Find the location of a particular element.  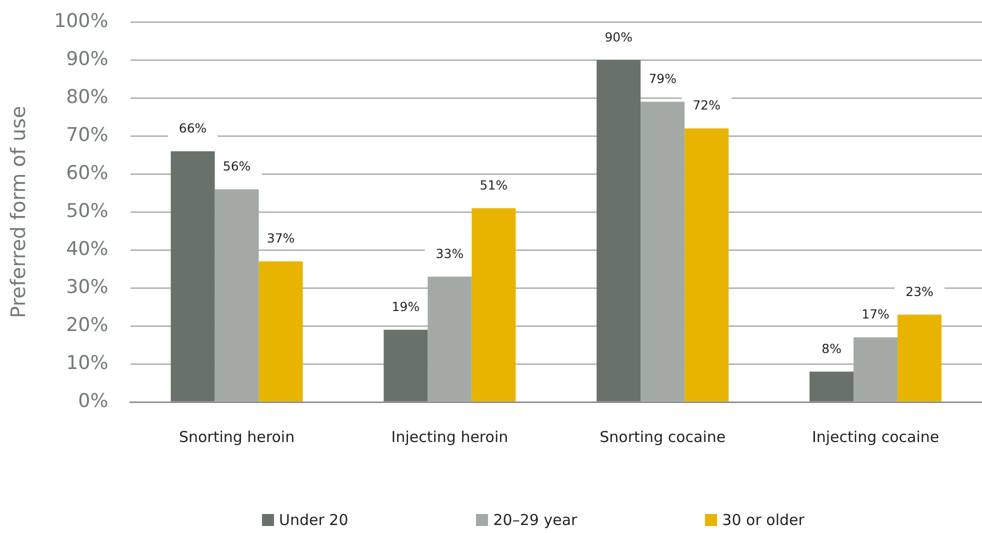

y-axis-title: Preferred form of use is located at coordinates (18, 212).